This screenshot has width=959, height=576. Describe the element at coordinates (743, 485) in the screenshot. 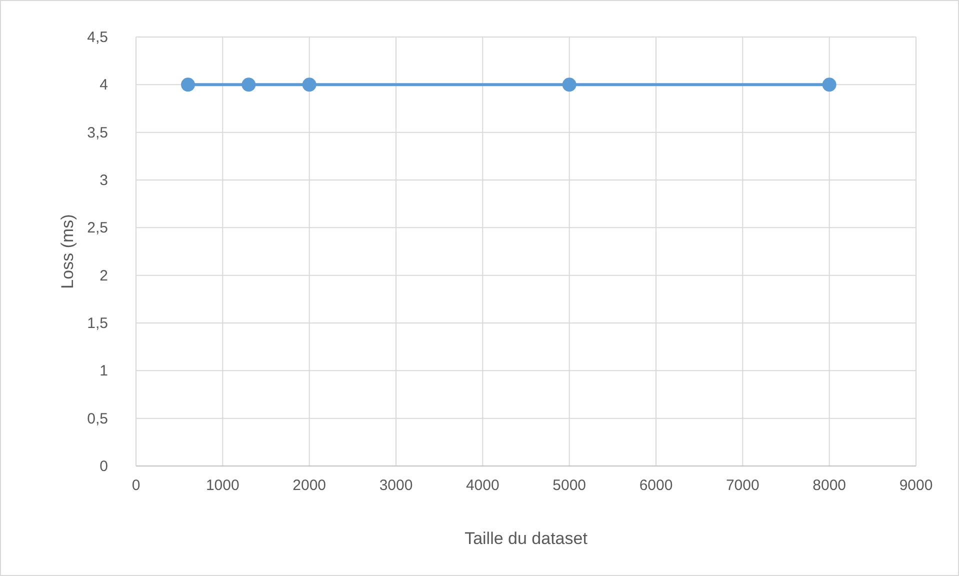

I see `x-tick-label: 7000` at that location.